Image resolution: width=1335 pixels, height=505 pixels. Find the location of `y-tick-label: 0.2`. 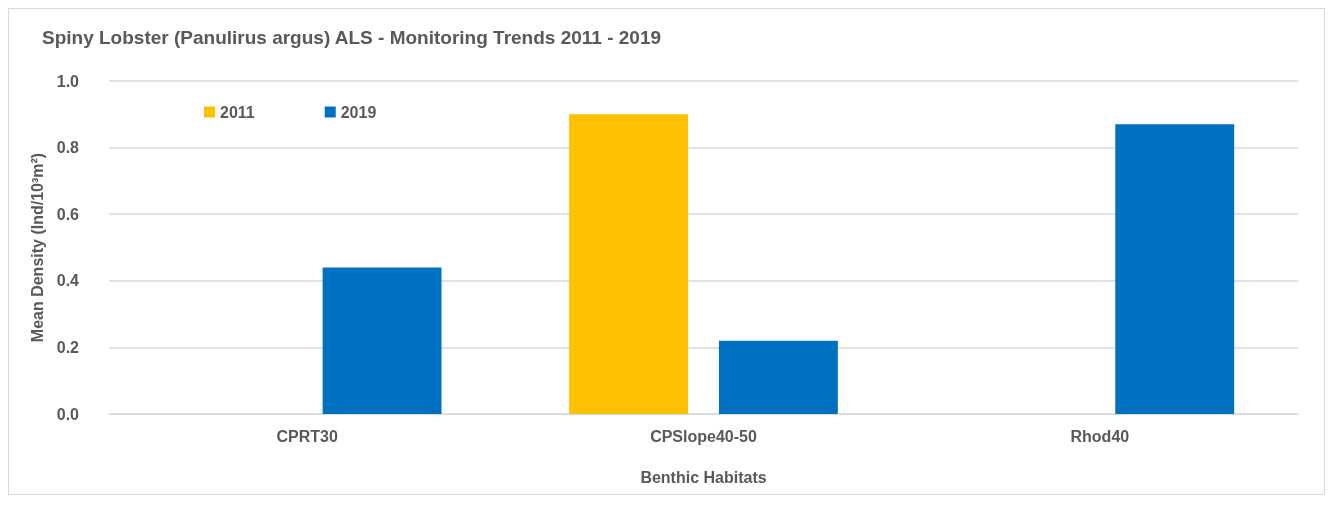

y-tick-label: 0.2 is located at coordinates (68, 347).